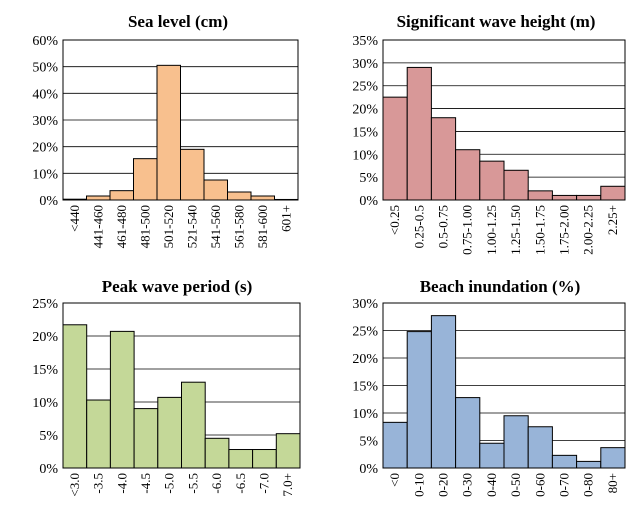 The height and width of the screenshot is (507, 627). What do you see at coordinates (588, 485) in the screenshot?
I see `x-tick-label: 0-80` at bounding box center [588, 485].